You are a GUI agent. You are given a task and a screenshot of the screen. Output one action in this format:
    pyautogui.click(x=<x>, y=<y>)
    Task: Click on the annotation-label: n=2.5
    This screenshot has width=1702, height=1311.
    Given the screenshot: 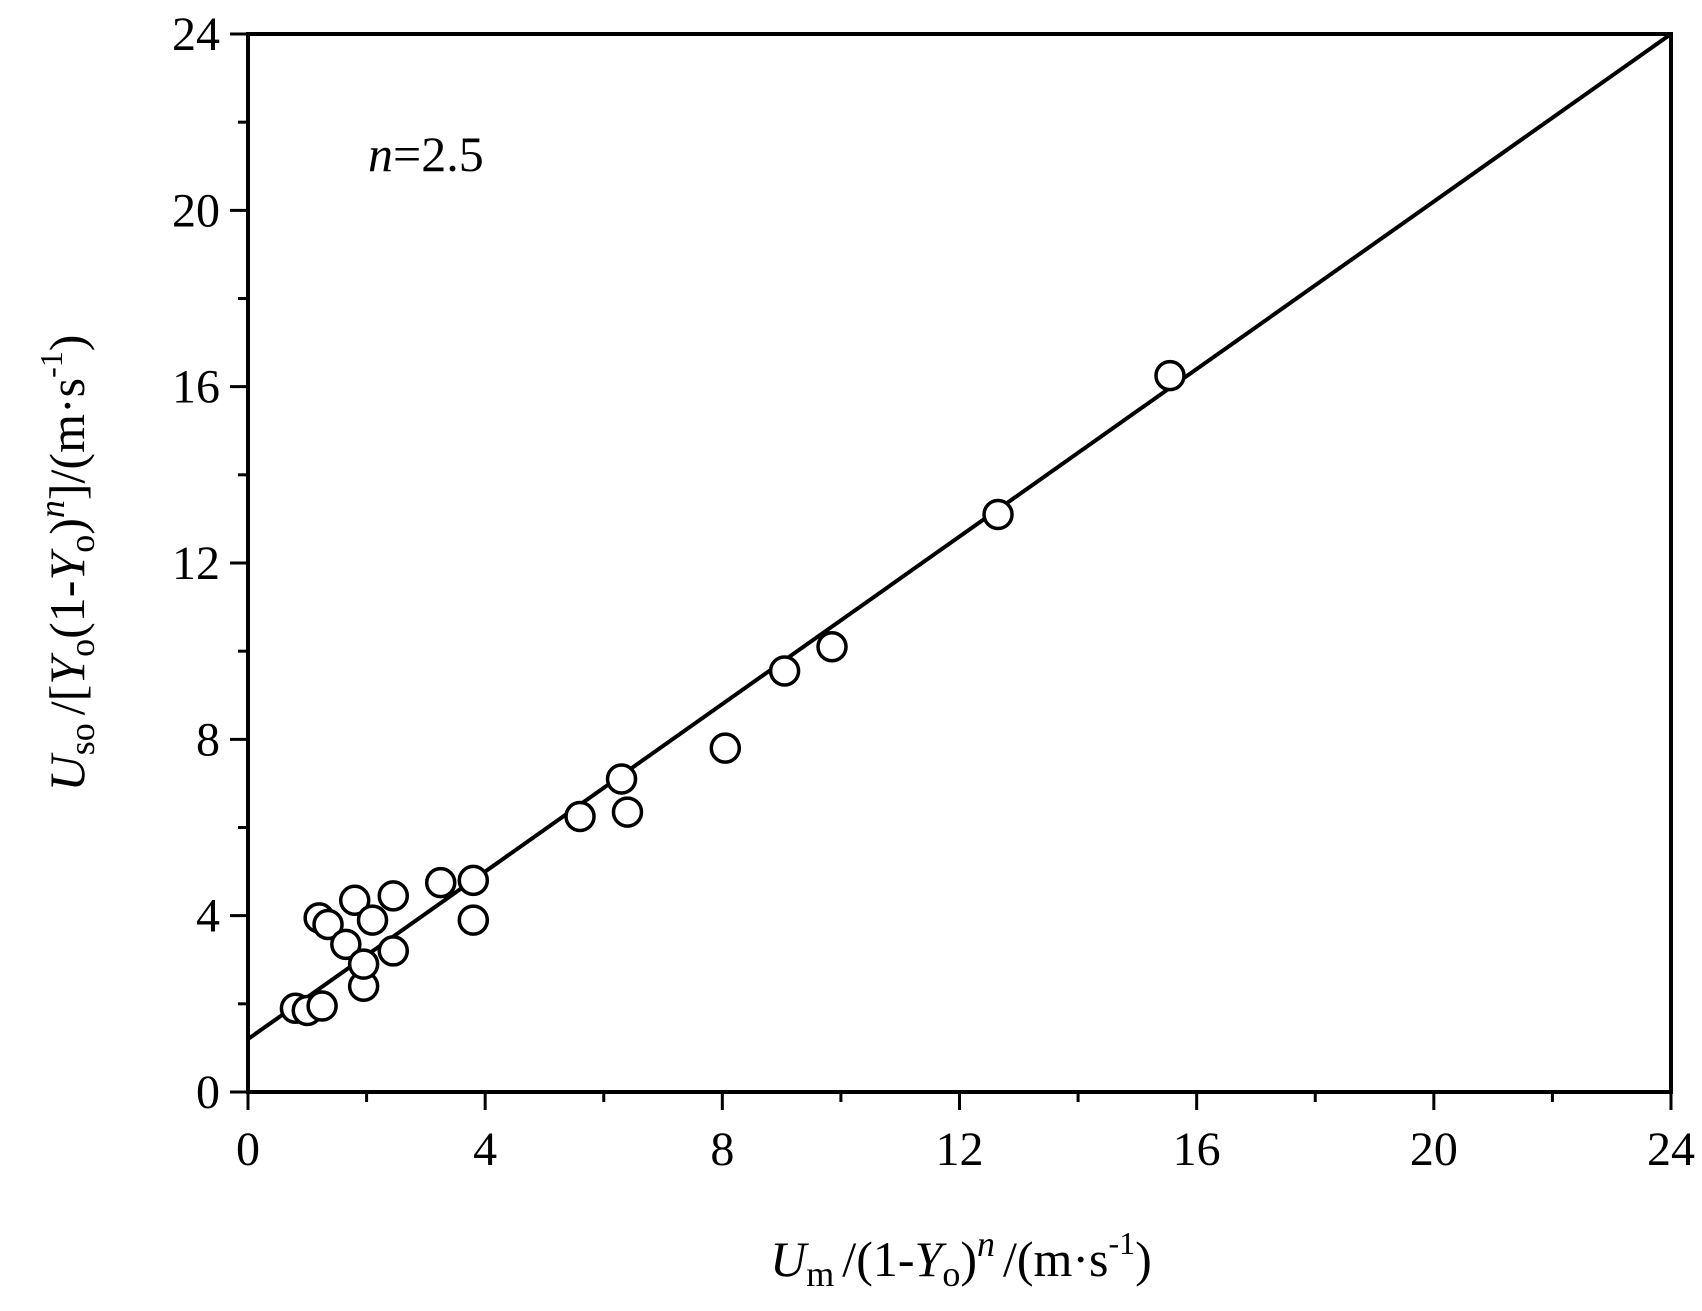 What is the action you would take?
    pyautogui.click(x=426, y=154)
    